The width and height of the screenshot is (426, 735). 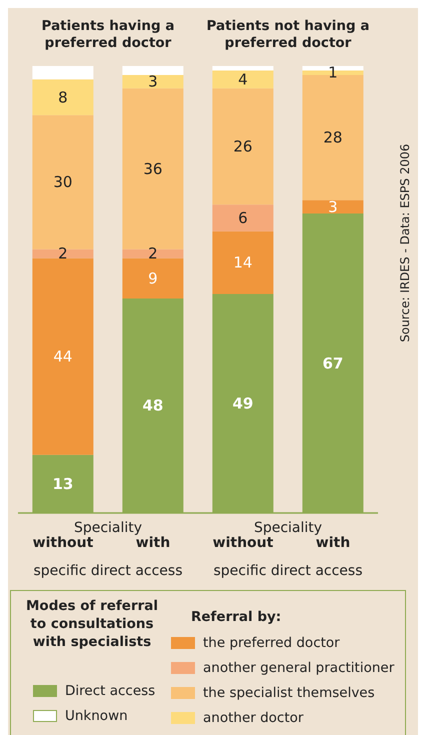 I want to click on data-label: 26, so click(x=242, y=146).